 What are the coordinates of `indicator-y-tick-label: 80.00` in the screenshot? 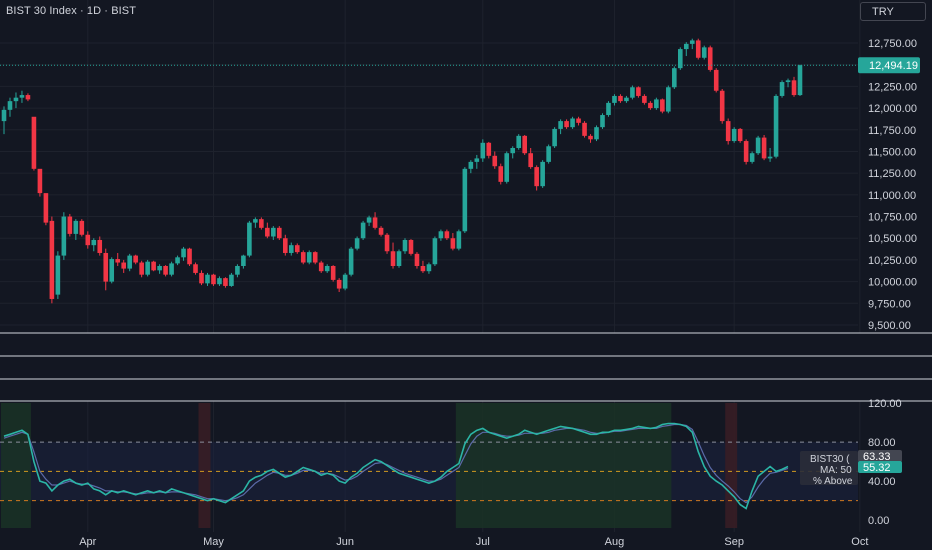 It's located at (882, 443).